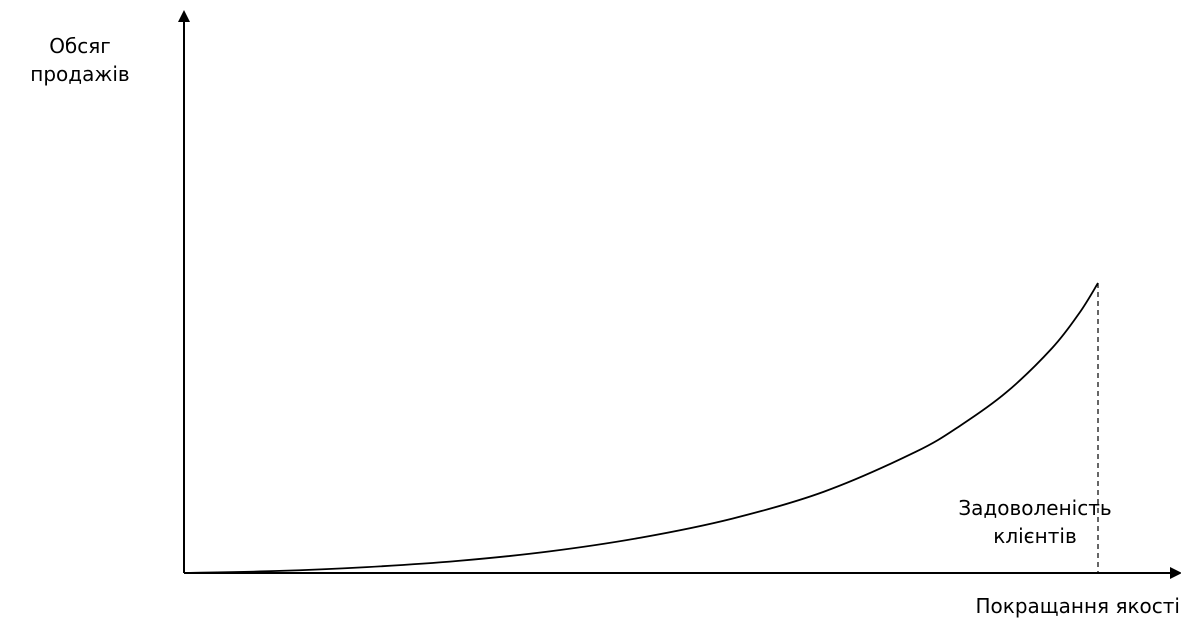 The height and width of the screenshot is (623, 1181). Describe the element at coordinates (1035, 508) in the screenshot. I see `annotation-line-1: Задоволеність` at that location.